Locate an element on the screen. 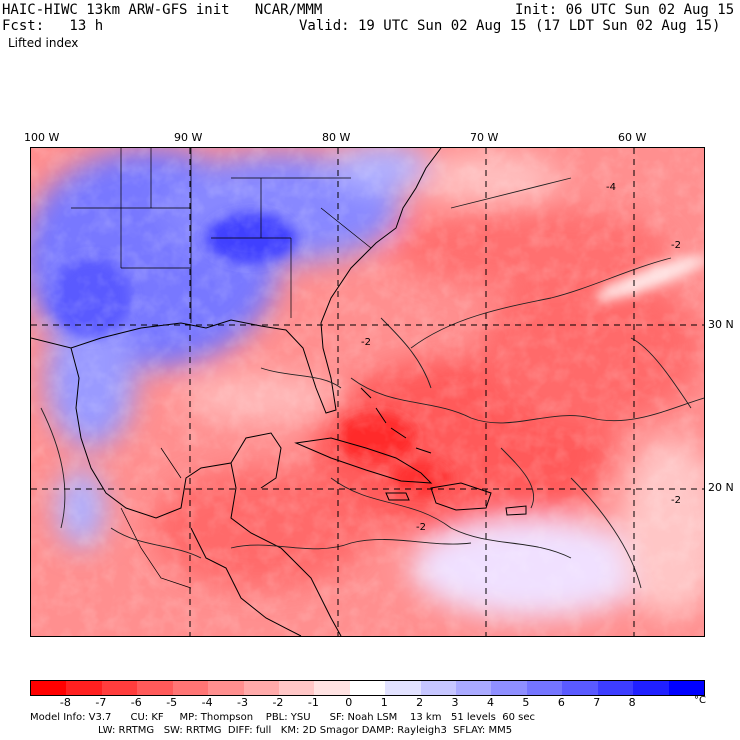  color-scale-tick-label: -2 is located at coordinates (278, 702).